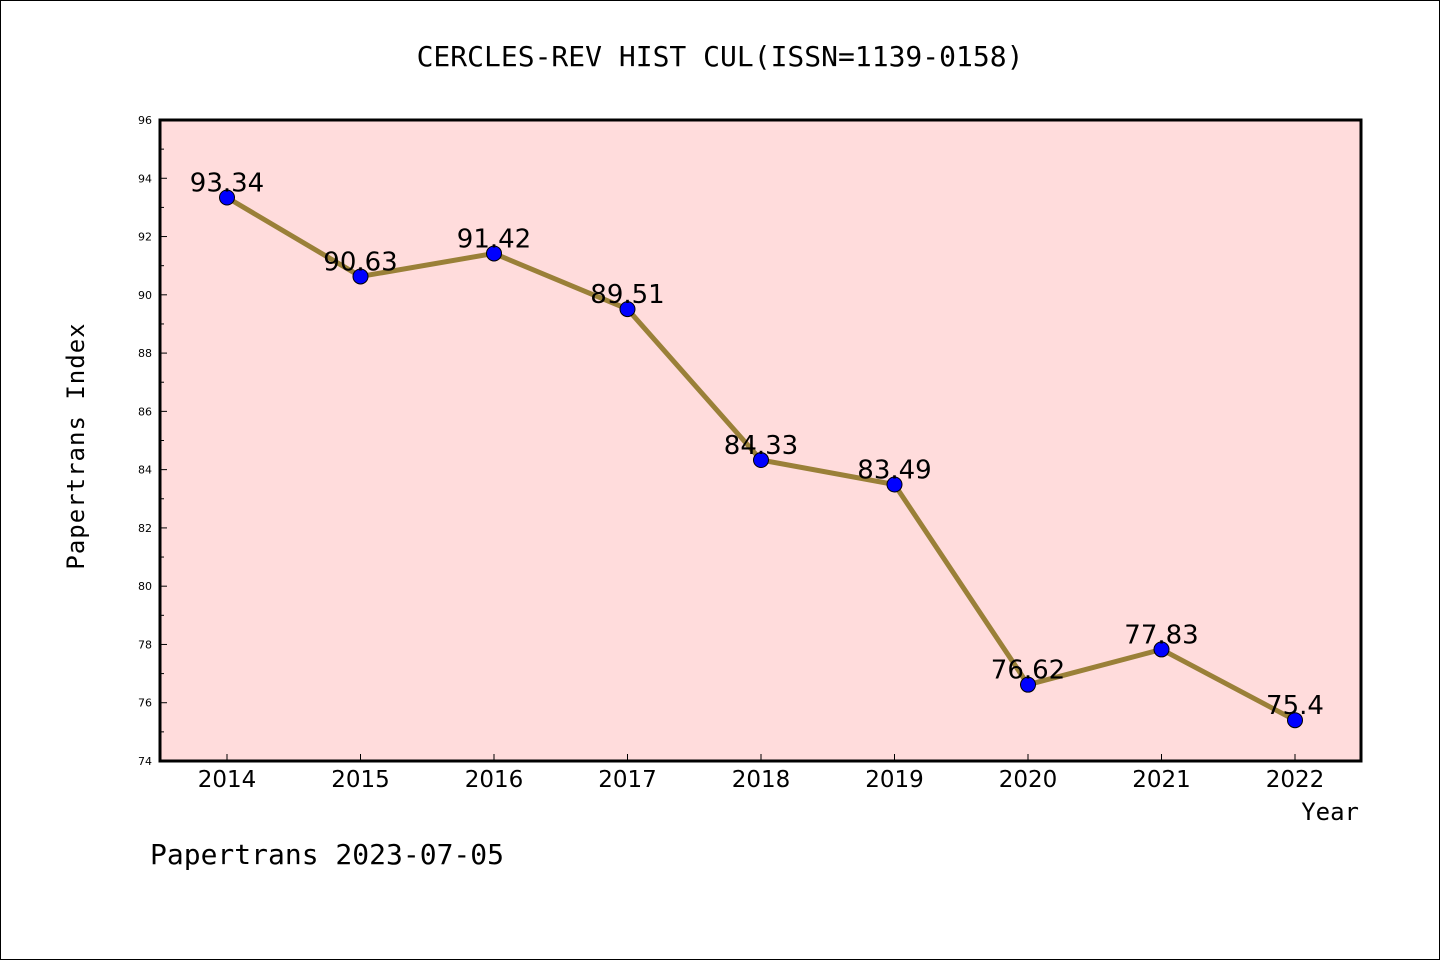  Describe the element at coordinates (145, 644) in the screenshot. I see `y-tick-label: 78` at that location.